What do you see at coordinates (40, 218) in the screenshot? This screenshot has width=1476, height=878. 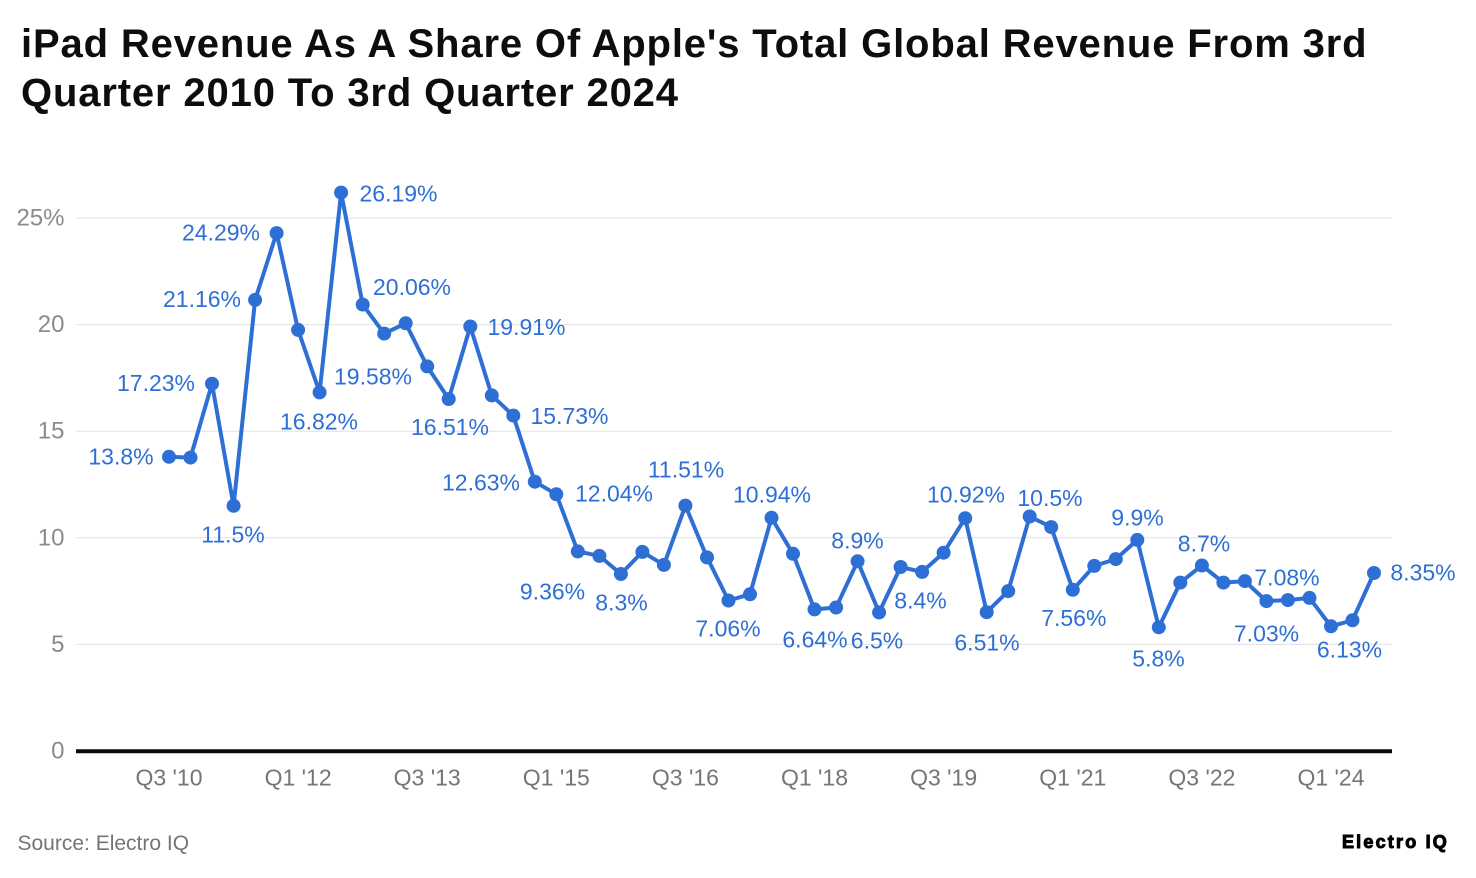 I see `svg-text: 25%` at bounding box center [40, 218].